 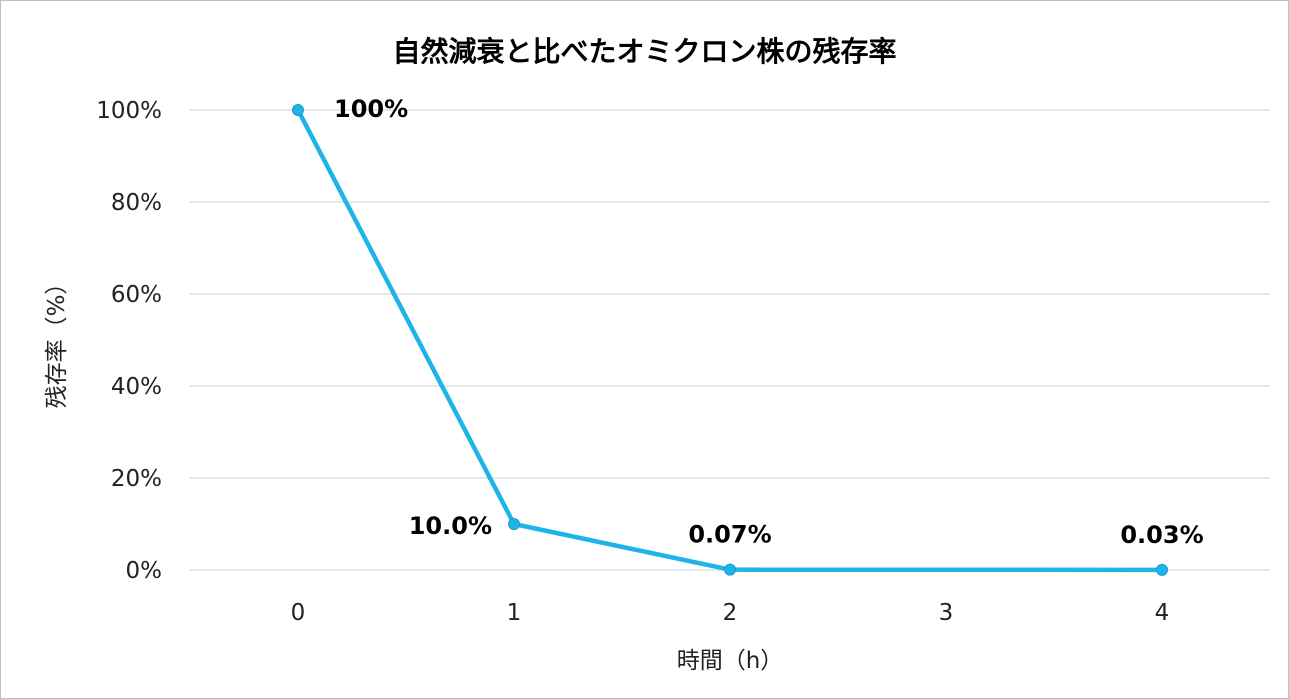 I want to click on x-axis-title: 時間（h）, so click(x=730, y=661).